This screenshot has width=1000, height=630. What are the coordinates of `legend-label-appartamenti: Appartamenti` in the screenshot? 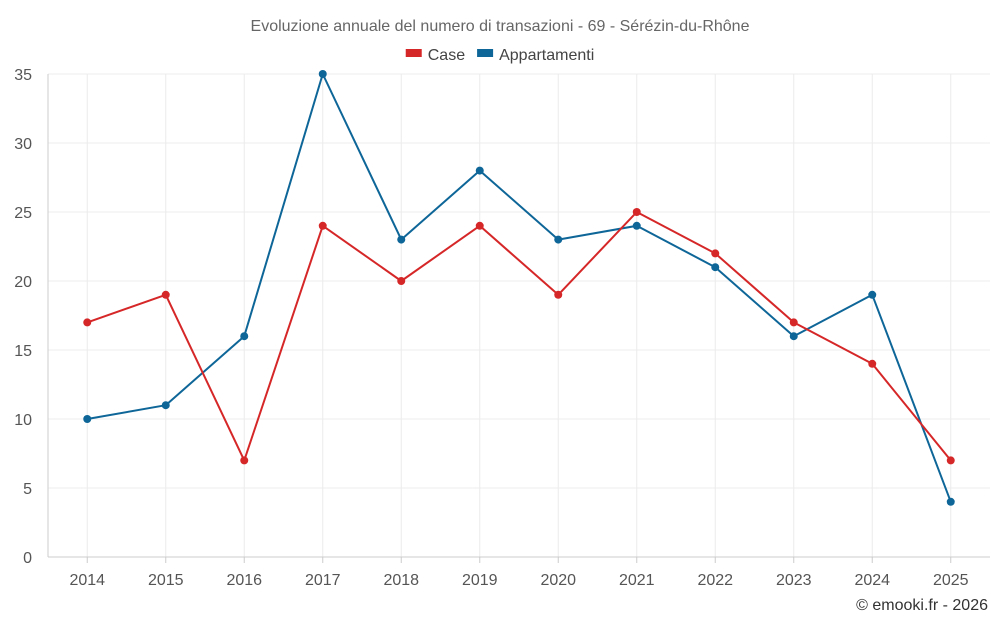 It's located at (546, 55).